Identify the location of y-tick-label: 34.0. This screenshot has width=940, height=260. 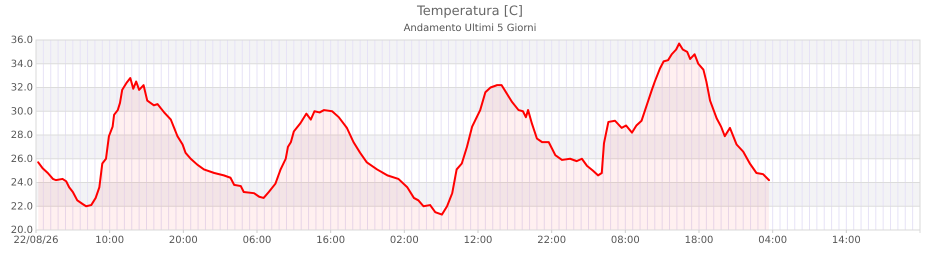
(21, 64).